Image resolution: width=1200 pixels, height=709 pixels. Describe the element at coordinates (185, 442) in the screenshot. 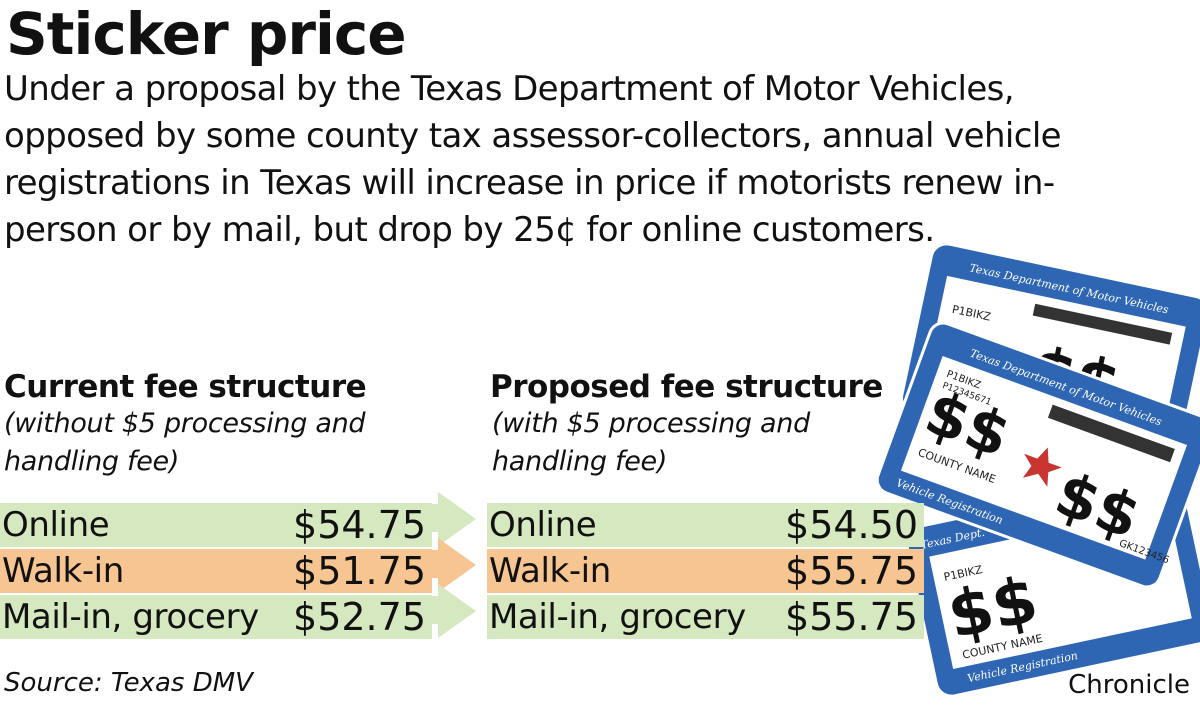

I see `current-fee-subheading: (without $5 processing and handling fee)` at that location.